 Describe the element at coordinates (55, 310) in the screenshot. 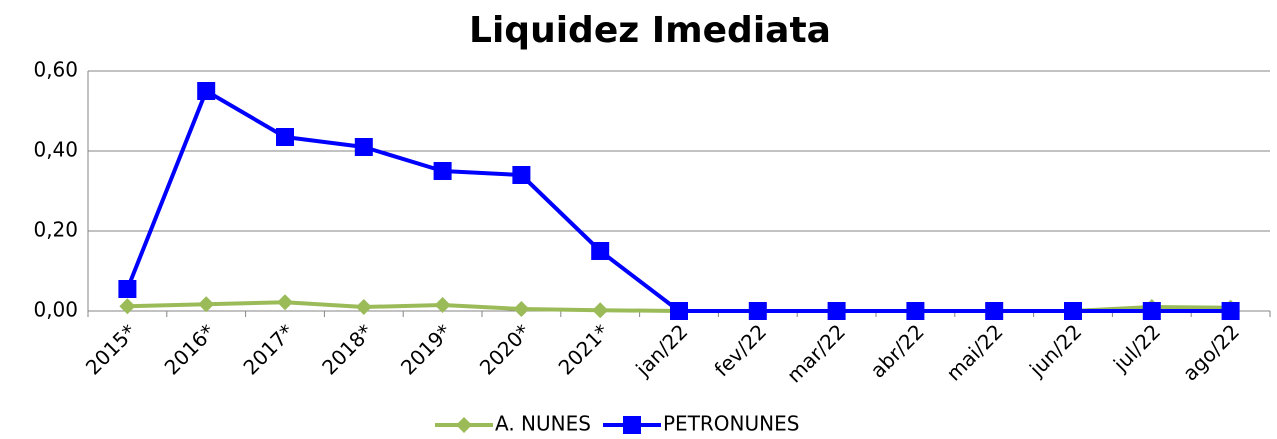

I see `y-tick-label: 0,00` at that location.